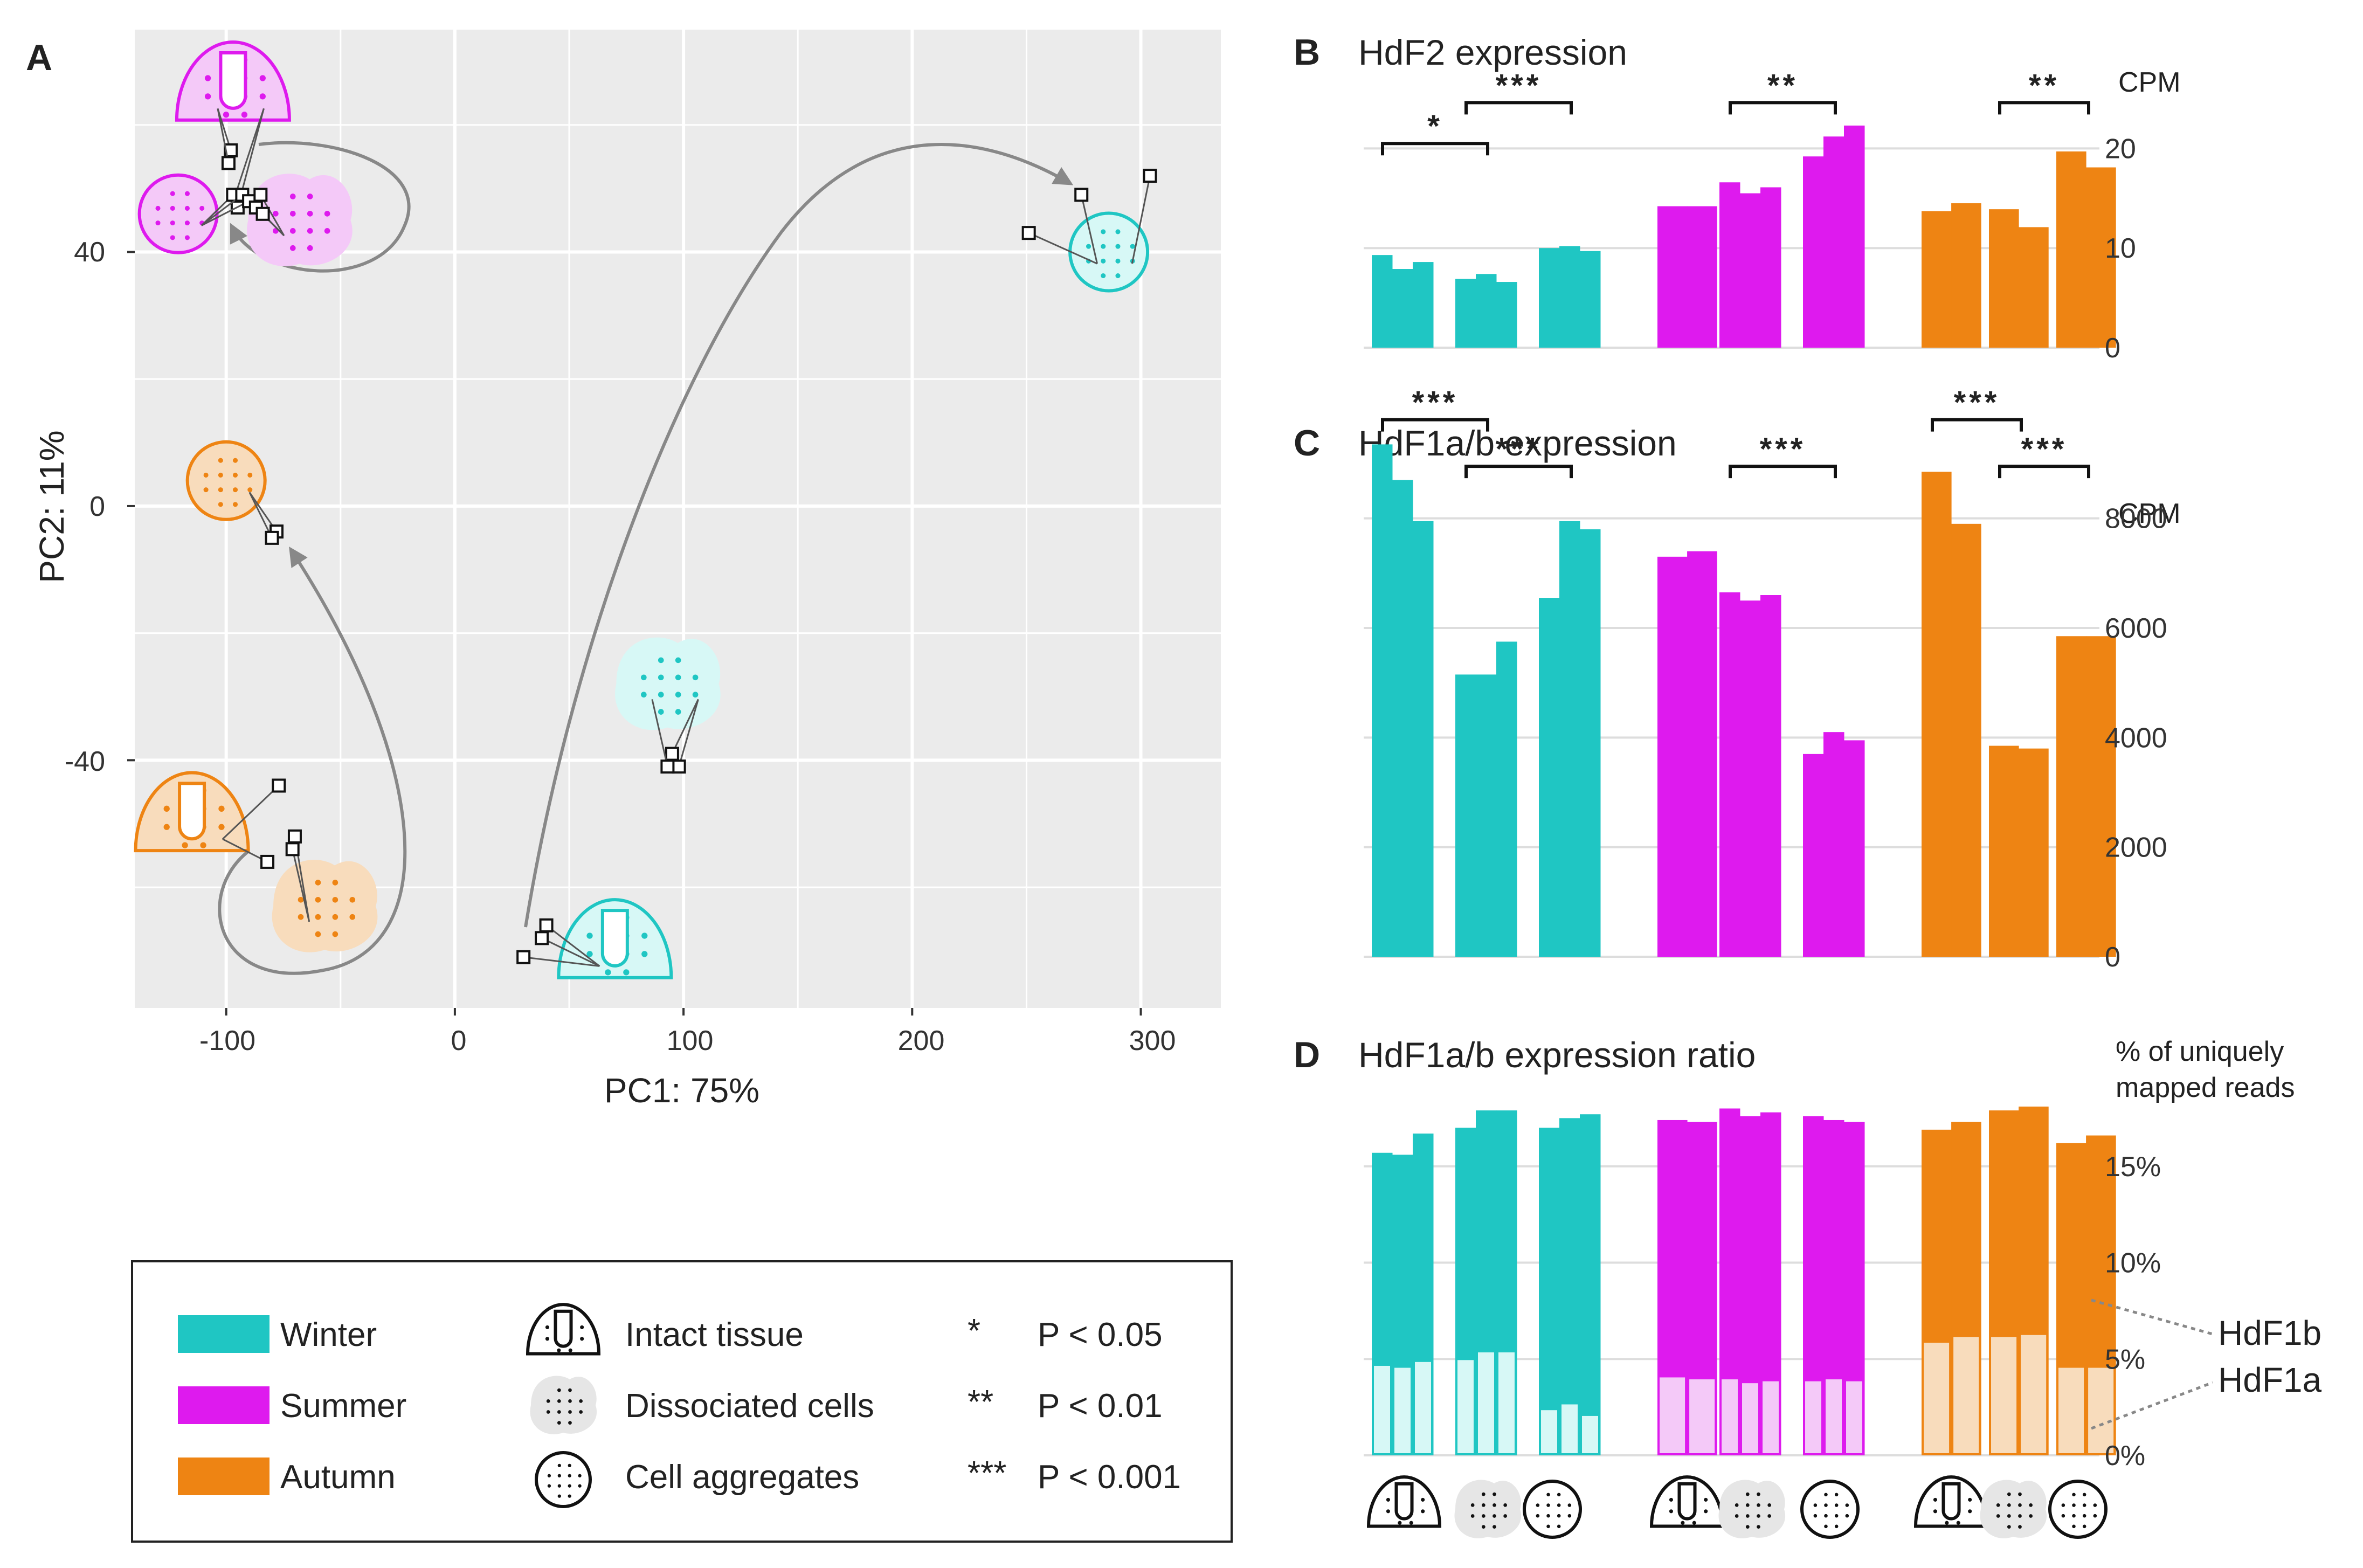 This screenshot has height=1568, width=2363. Describe the element at coordinates (1744, 1281) in the screenshot. I see `panel-d-bars` at that location.